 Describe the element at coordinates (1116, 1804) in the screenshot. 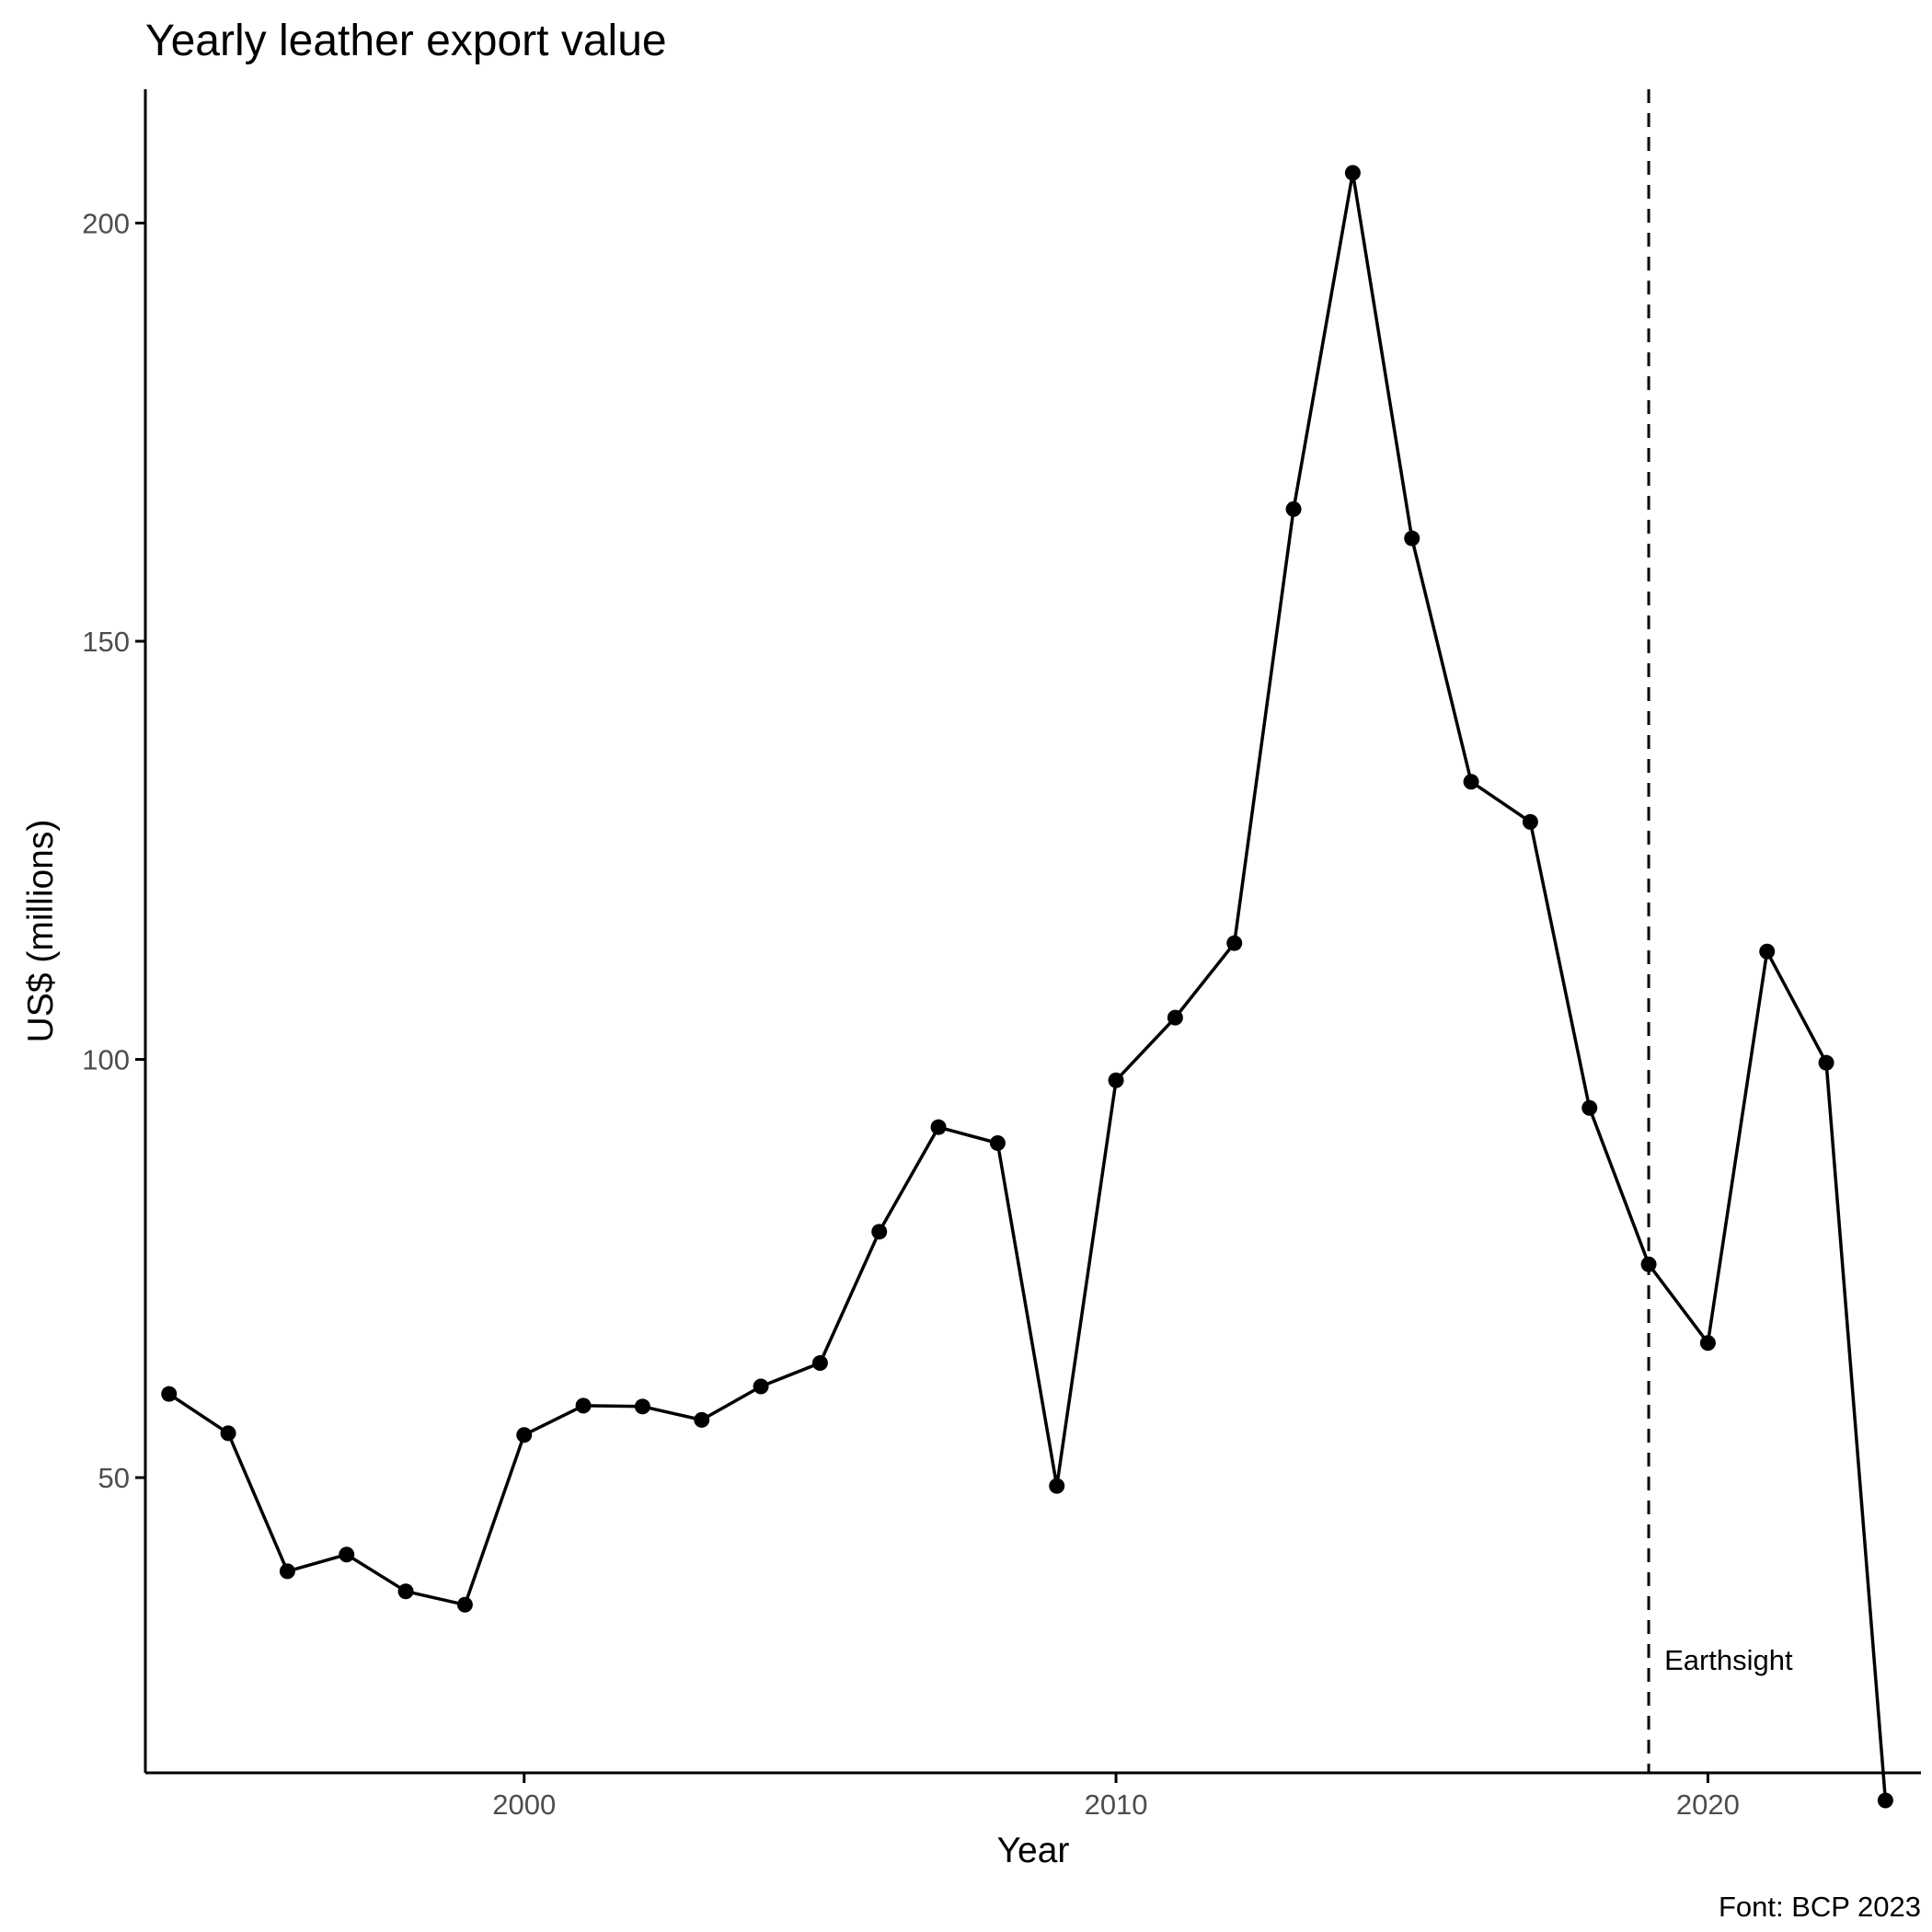

I see `x-tick-label: 2010` at that location.